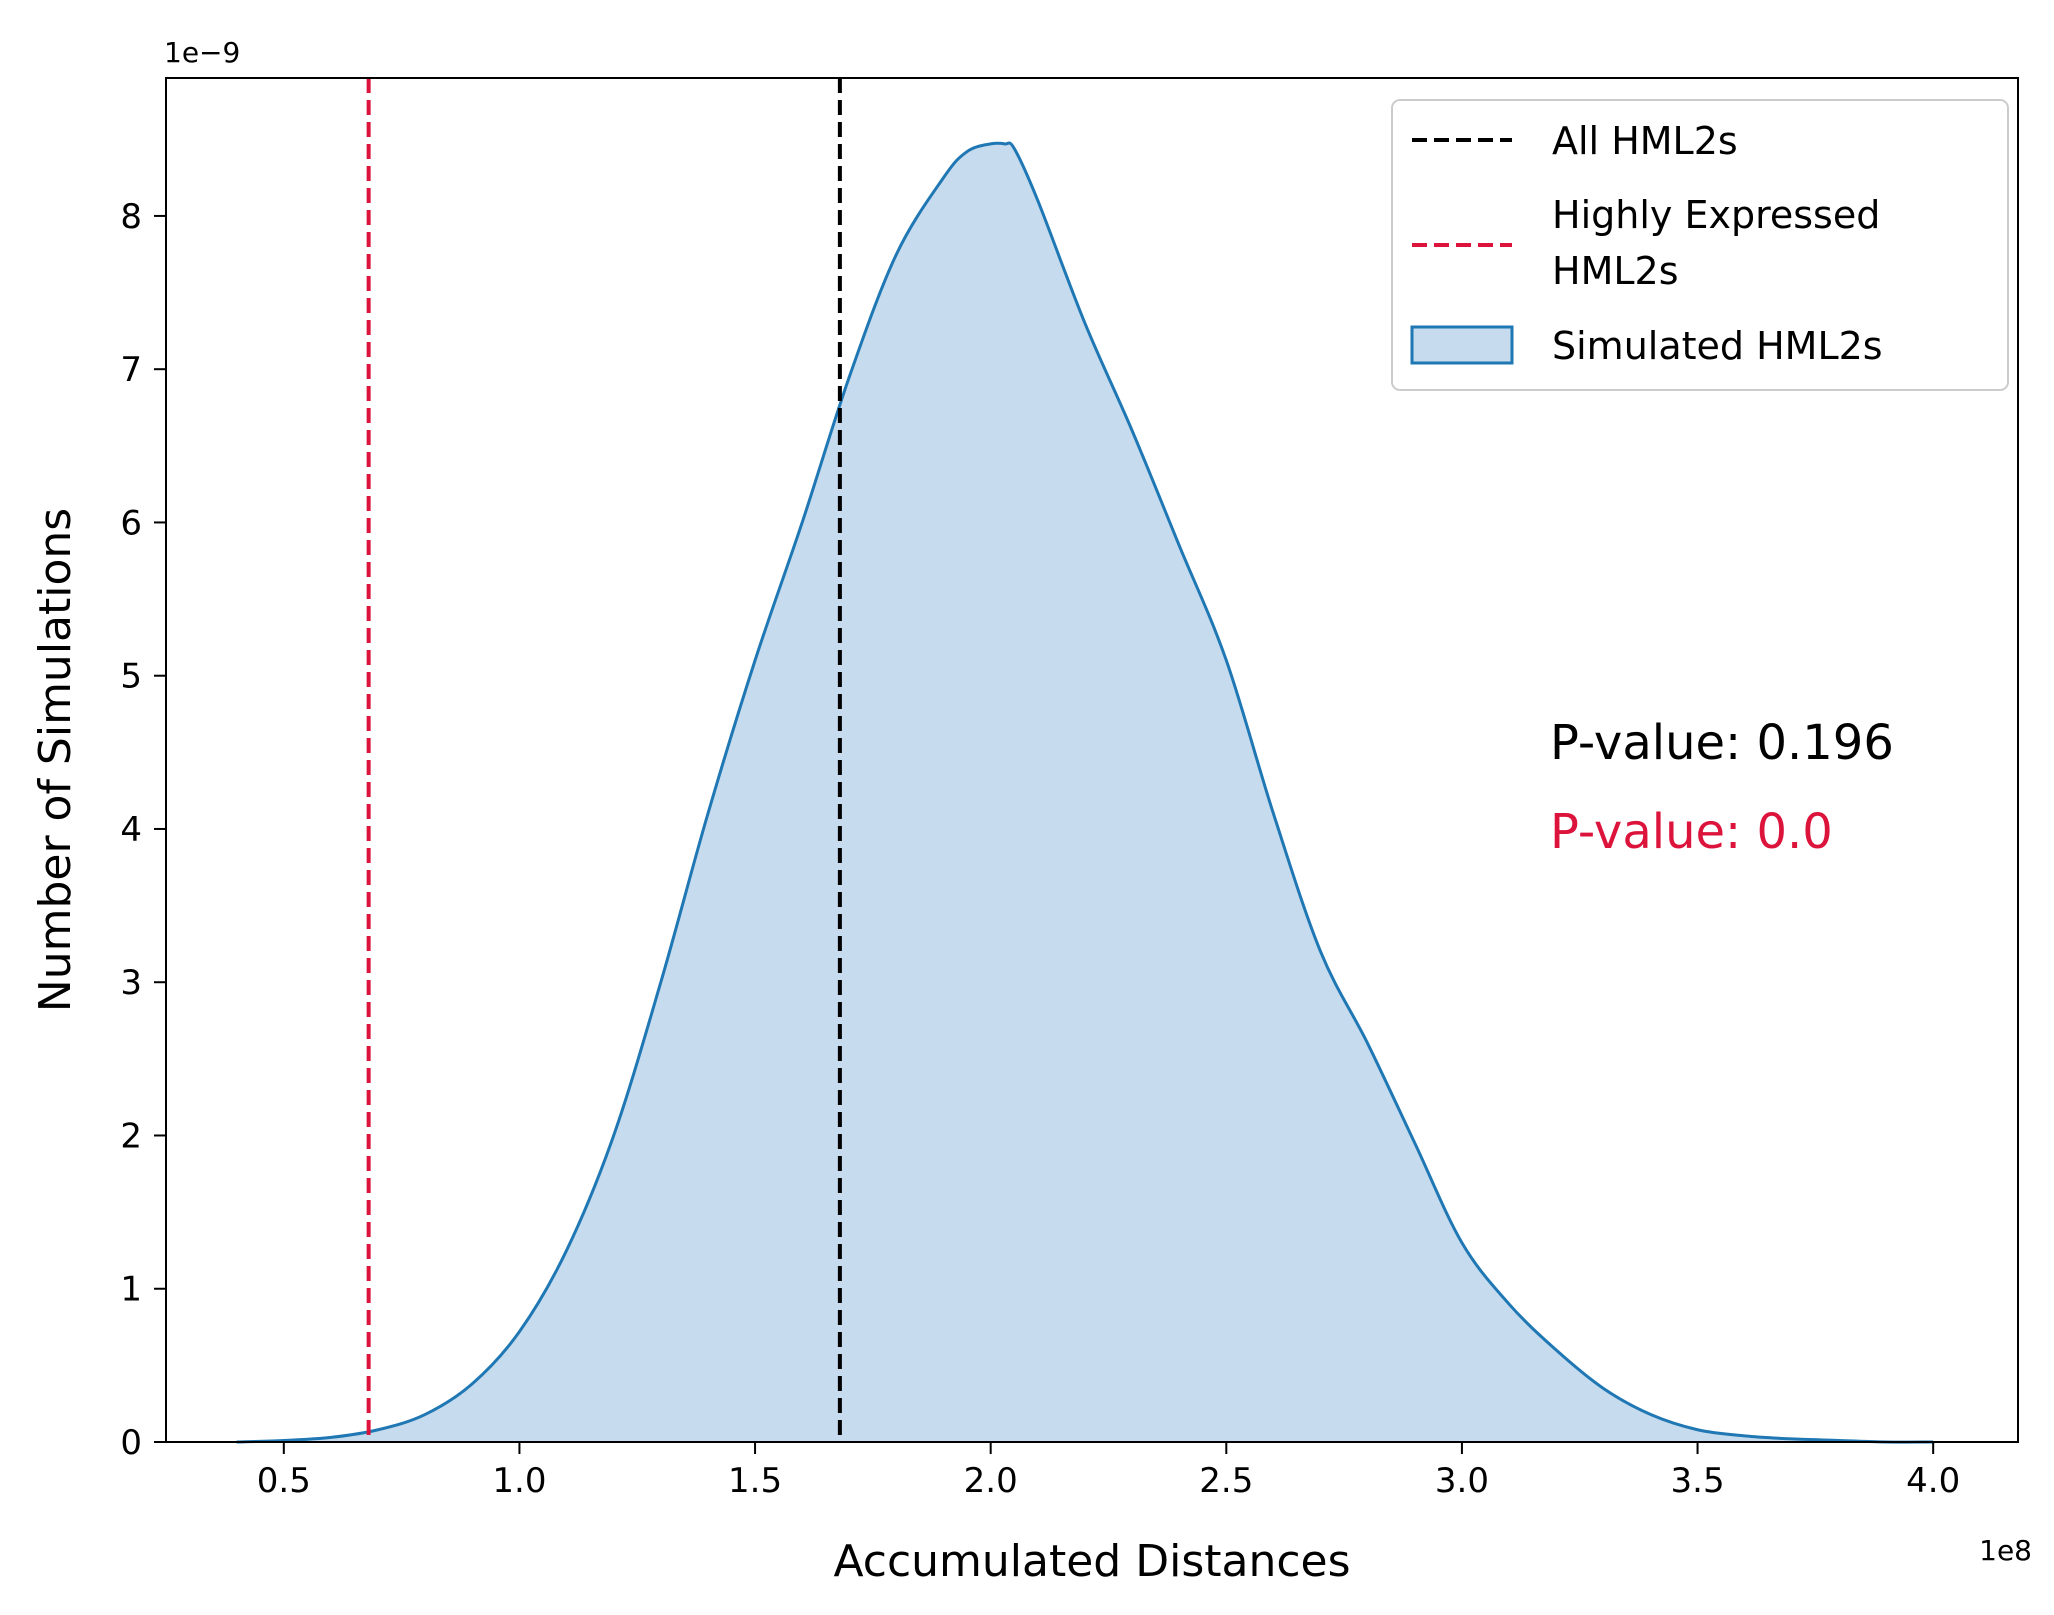 The image size is (2054, 1615). What do you see at coordinates (1645, 141) in the screenshot?
I see `legend-label: All HML2s` at bounding box center [1645, 141].